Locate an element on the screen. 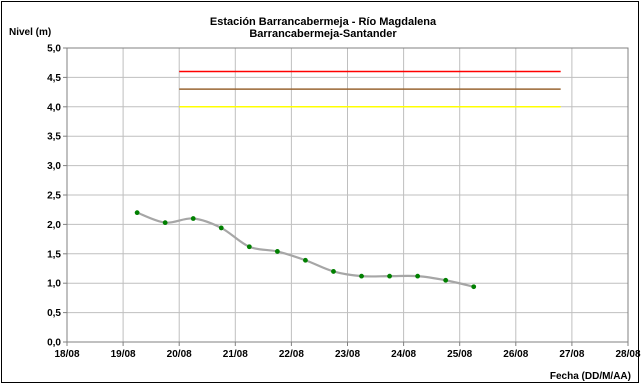 This screenshot has height=386, width=642. x-tick-label: 19/08 is located at coordinates (123, 354).